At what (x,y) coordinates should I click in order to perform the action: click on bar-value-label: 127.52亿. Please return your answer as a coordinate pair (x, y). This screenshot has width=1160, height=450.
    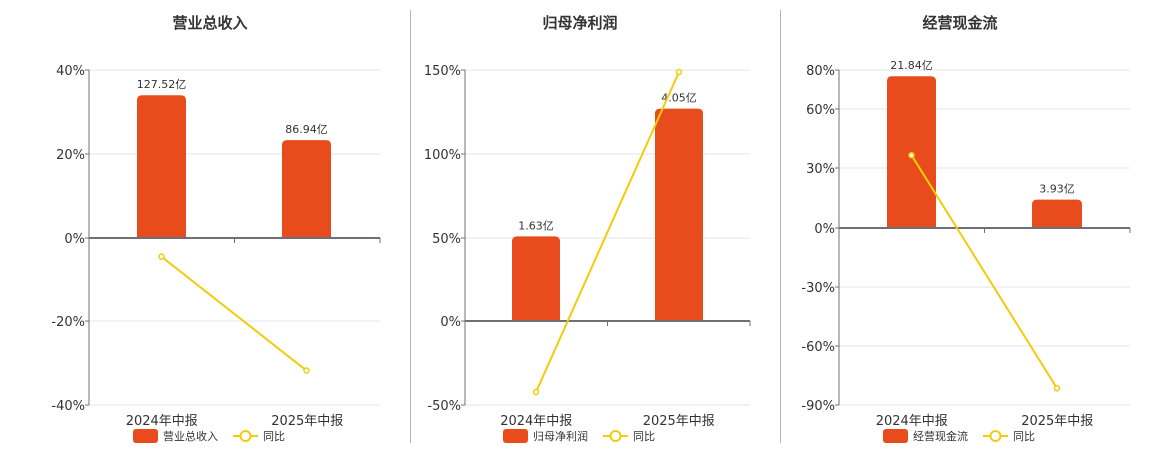
    Looking at the image, I should click on (162, 84).